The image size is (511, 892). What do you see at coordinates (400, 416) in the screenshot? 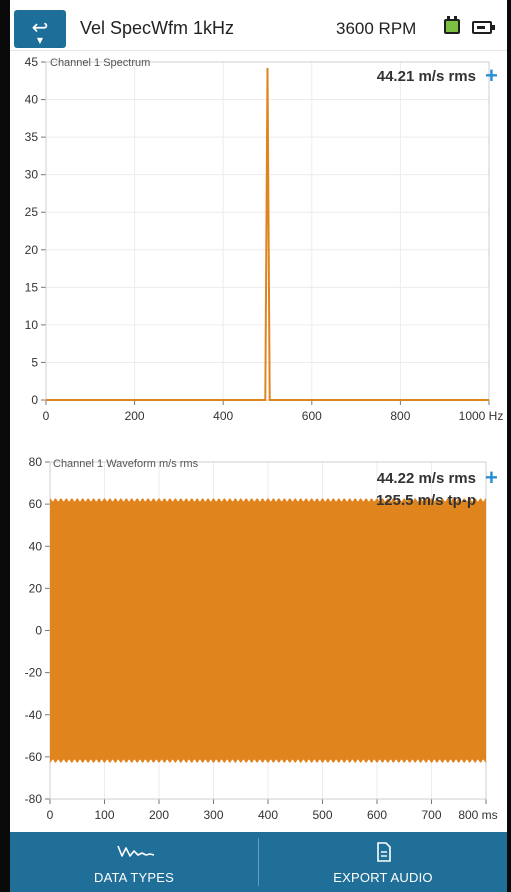
I see `spectrum-x-tick-label: 800` at bounding box center [400, 416].